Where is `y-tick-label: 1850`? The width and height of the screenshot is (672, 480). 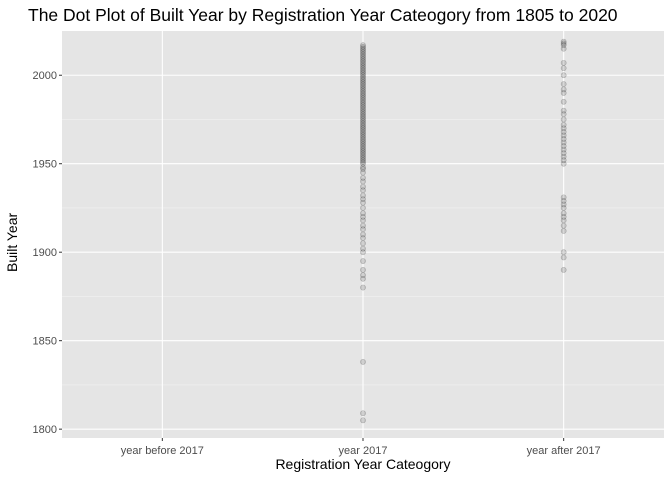 y-tick-label: 1850 is located at coordinates (45, 342).